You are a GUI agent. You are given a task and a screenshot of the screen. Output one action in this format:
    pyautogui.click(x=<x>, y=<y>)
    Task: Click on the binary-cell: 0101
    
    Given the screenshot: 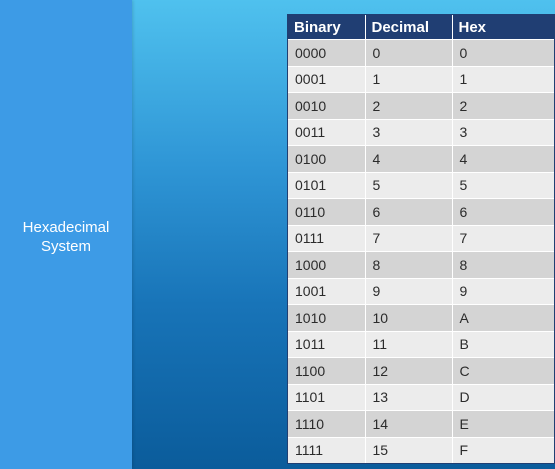 What is the action you would take?
    pyautogui.click(x=327, y=185)
    